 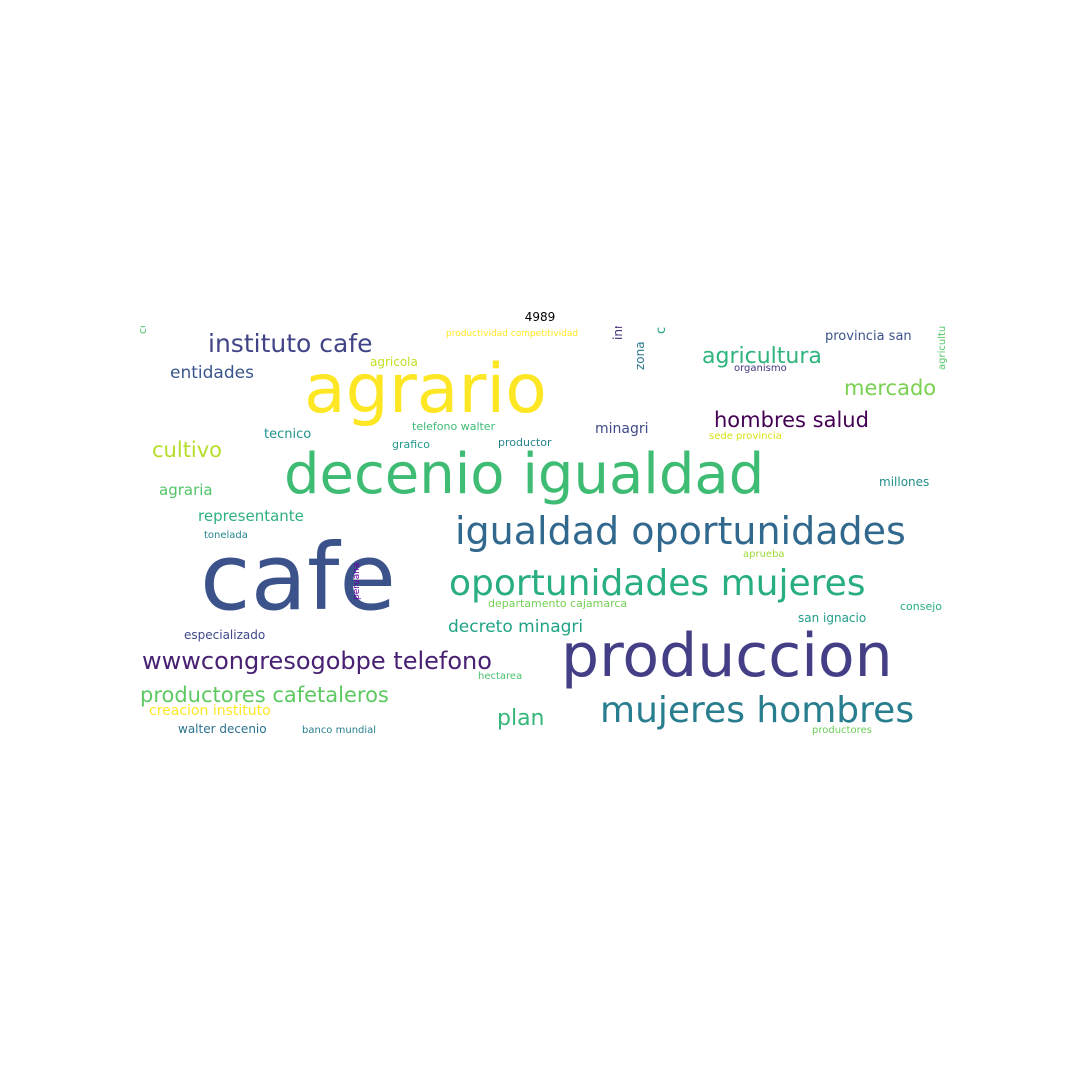 I want to click on word-agricola: agricola, so click(x=394, y=362).